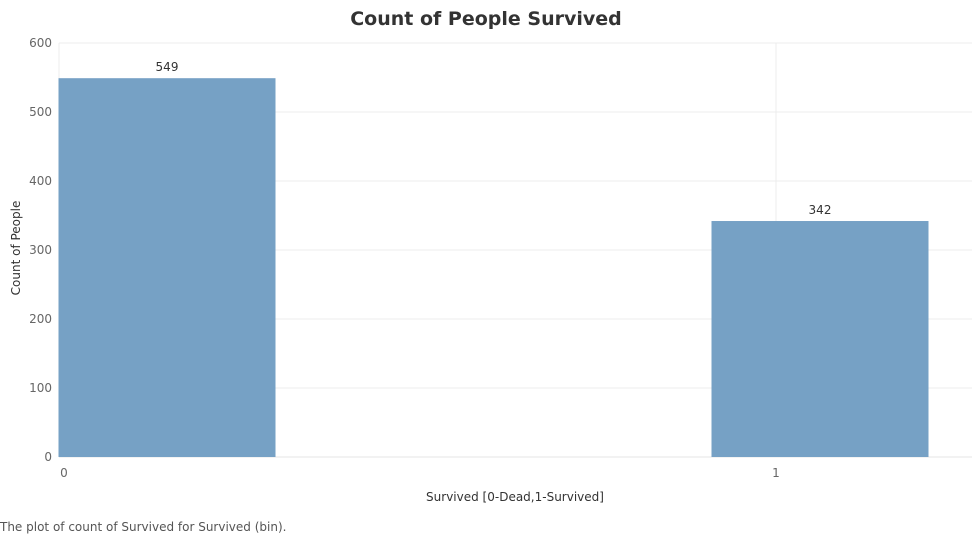 The width and height of the screenshot is (972, 537). What do you see at coordinates (16, 248) in the screenshot?
I see `y-axis-label: Count of People` at bounding box center [16, 248].